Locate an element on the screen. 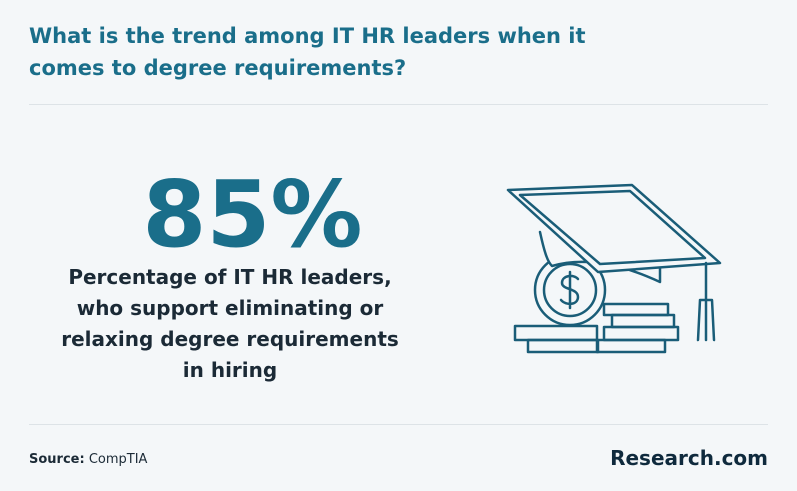  source: Source: CompTIA is located at coordinates (88, 459).